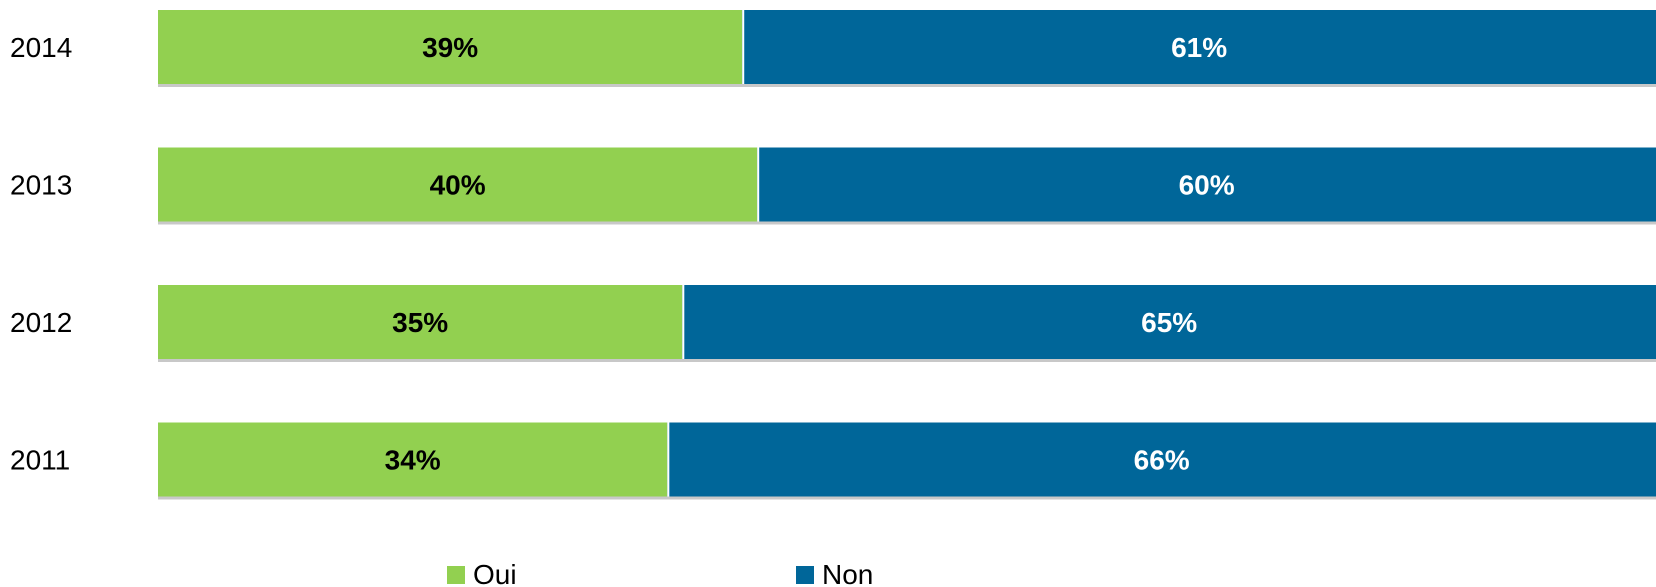  Describe the element at coordinates (847, 573) in the screenshot. I see `legend-label-non: Non` at that location.